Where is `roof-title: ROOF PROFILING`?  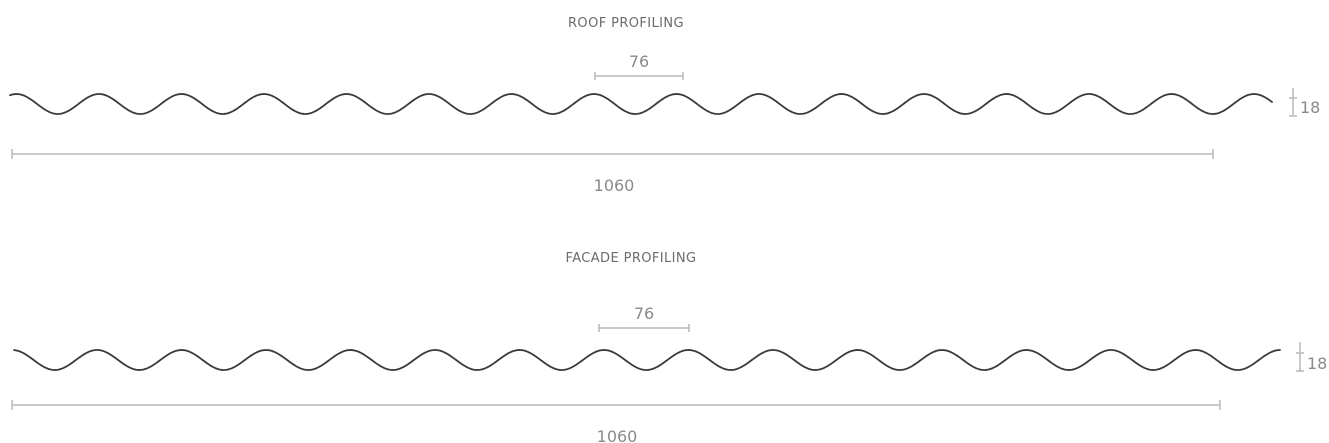 roof-title: ROOF PROFILING is located at coordinates (626, 23).